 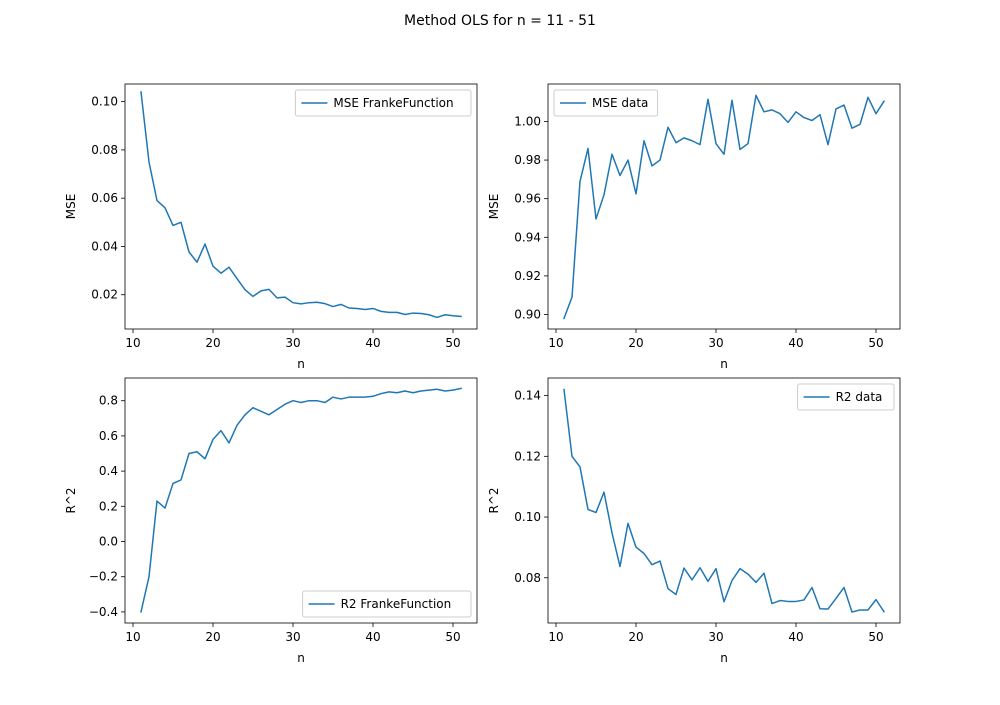 What do you see at coordinates (103, 577) in the screenshot?
I see `y-tick-label: −0.2` at bounding box center [103, 577].